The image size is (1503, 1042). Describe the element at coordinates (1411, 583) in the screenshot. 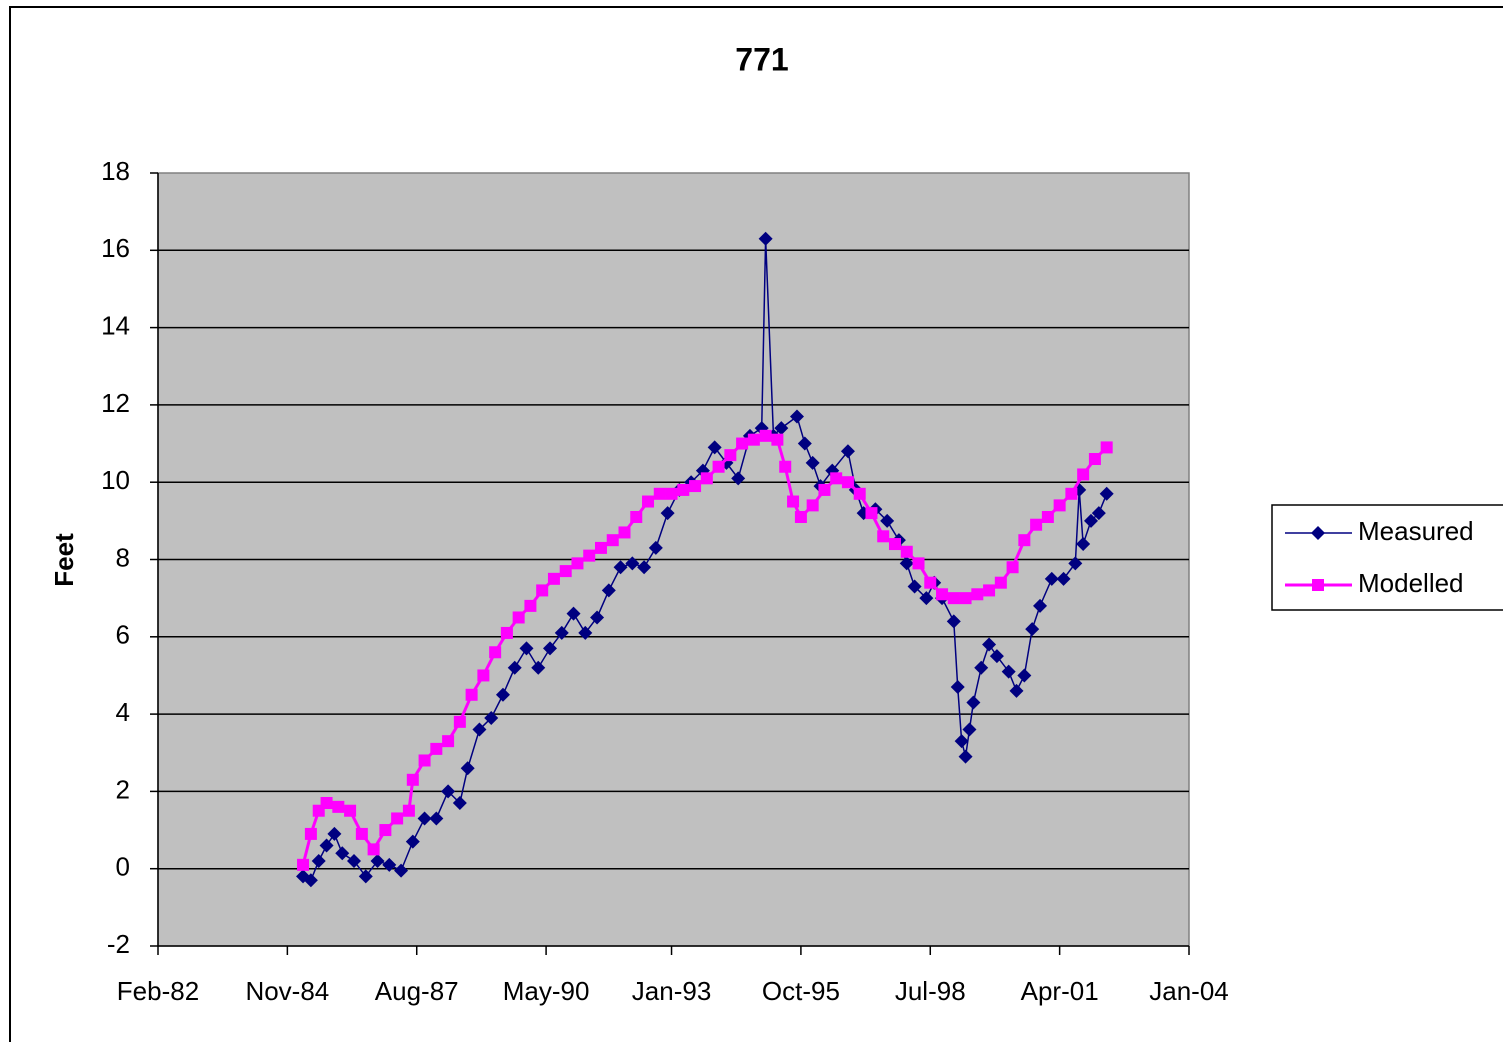

I see `legend-label: Modelled` at that location.